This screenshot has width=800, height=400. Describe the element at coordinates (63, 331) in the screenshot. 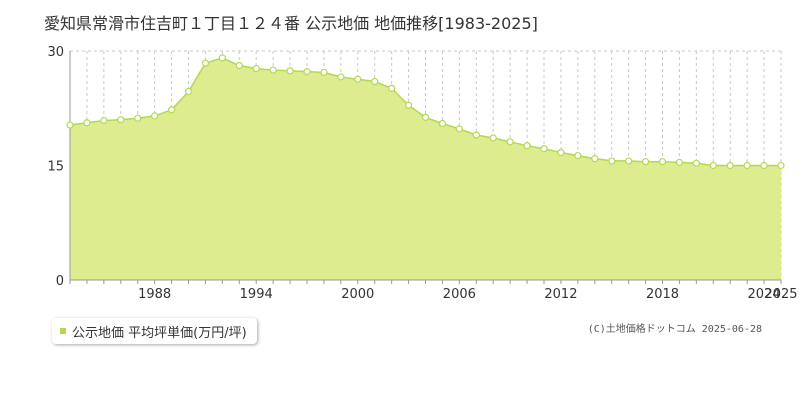

I see `legend-swatch` at that location.